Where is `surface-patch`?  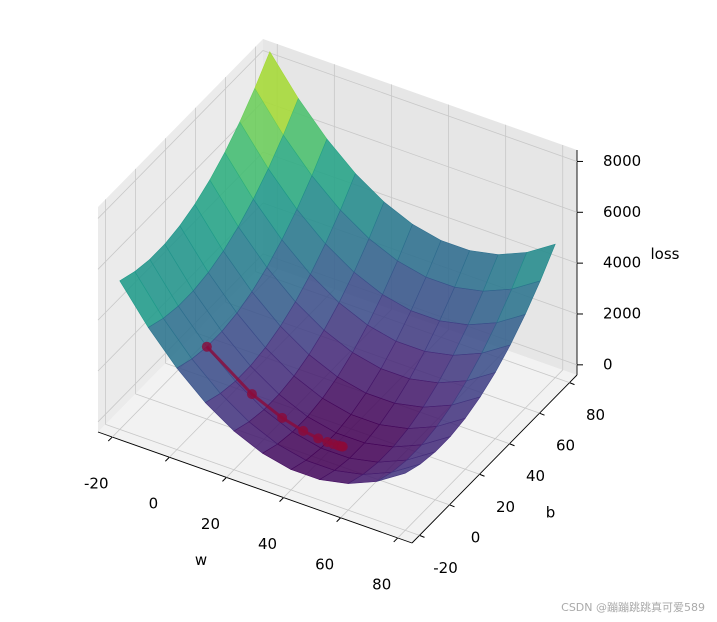
surface-patch is located at coordinates (398, 472).